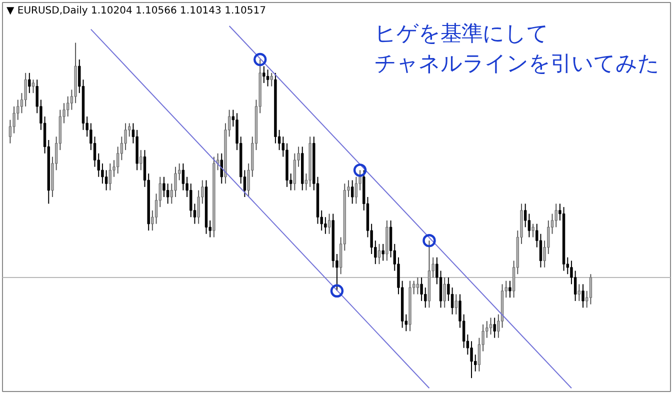  I want to click on annotation: ヒゲを基準にして, so click(461, 34).